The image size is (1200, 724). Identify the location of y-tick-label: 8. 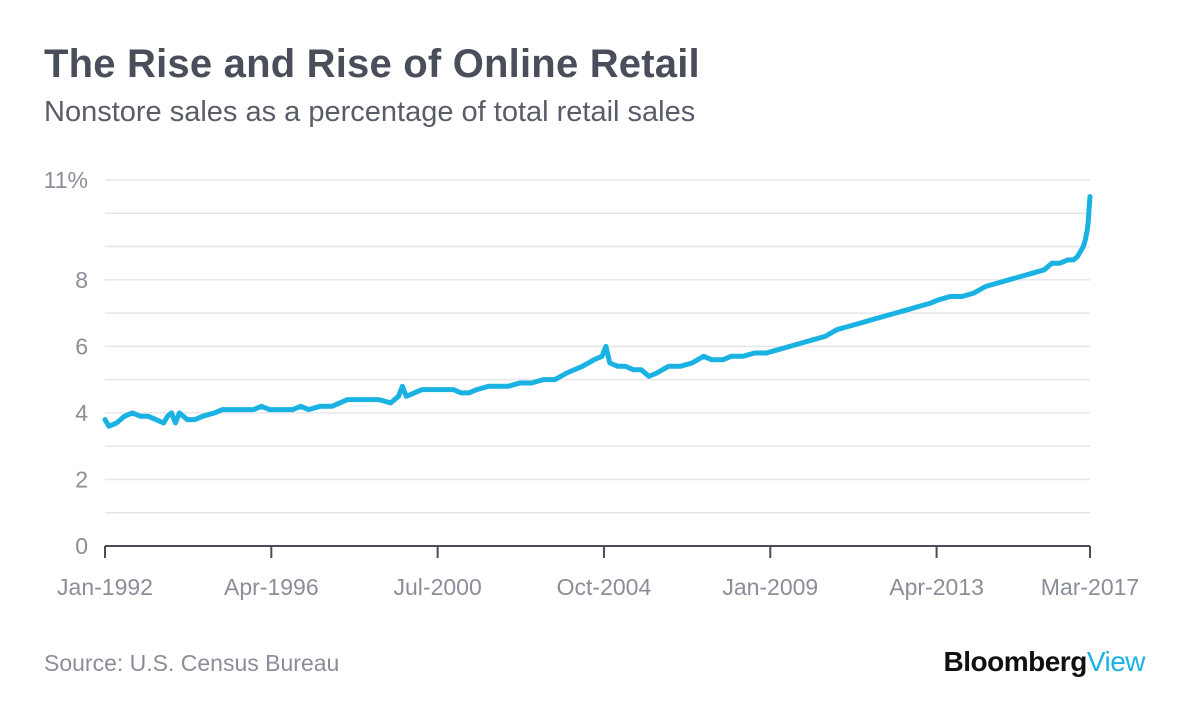
(81, 280).